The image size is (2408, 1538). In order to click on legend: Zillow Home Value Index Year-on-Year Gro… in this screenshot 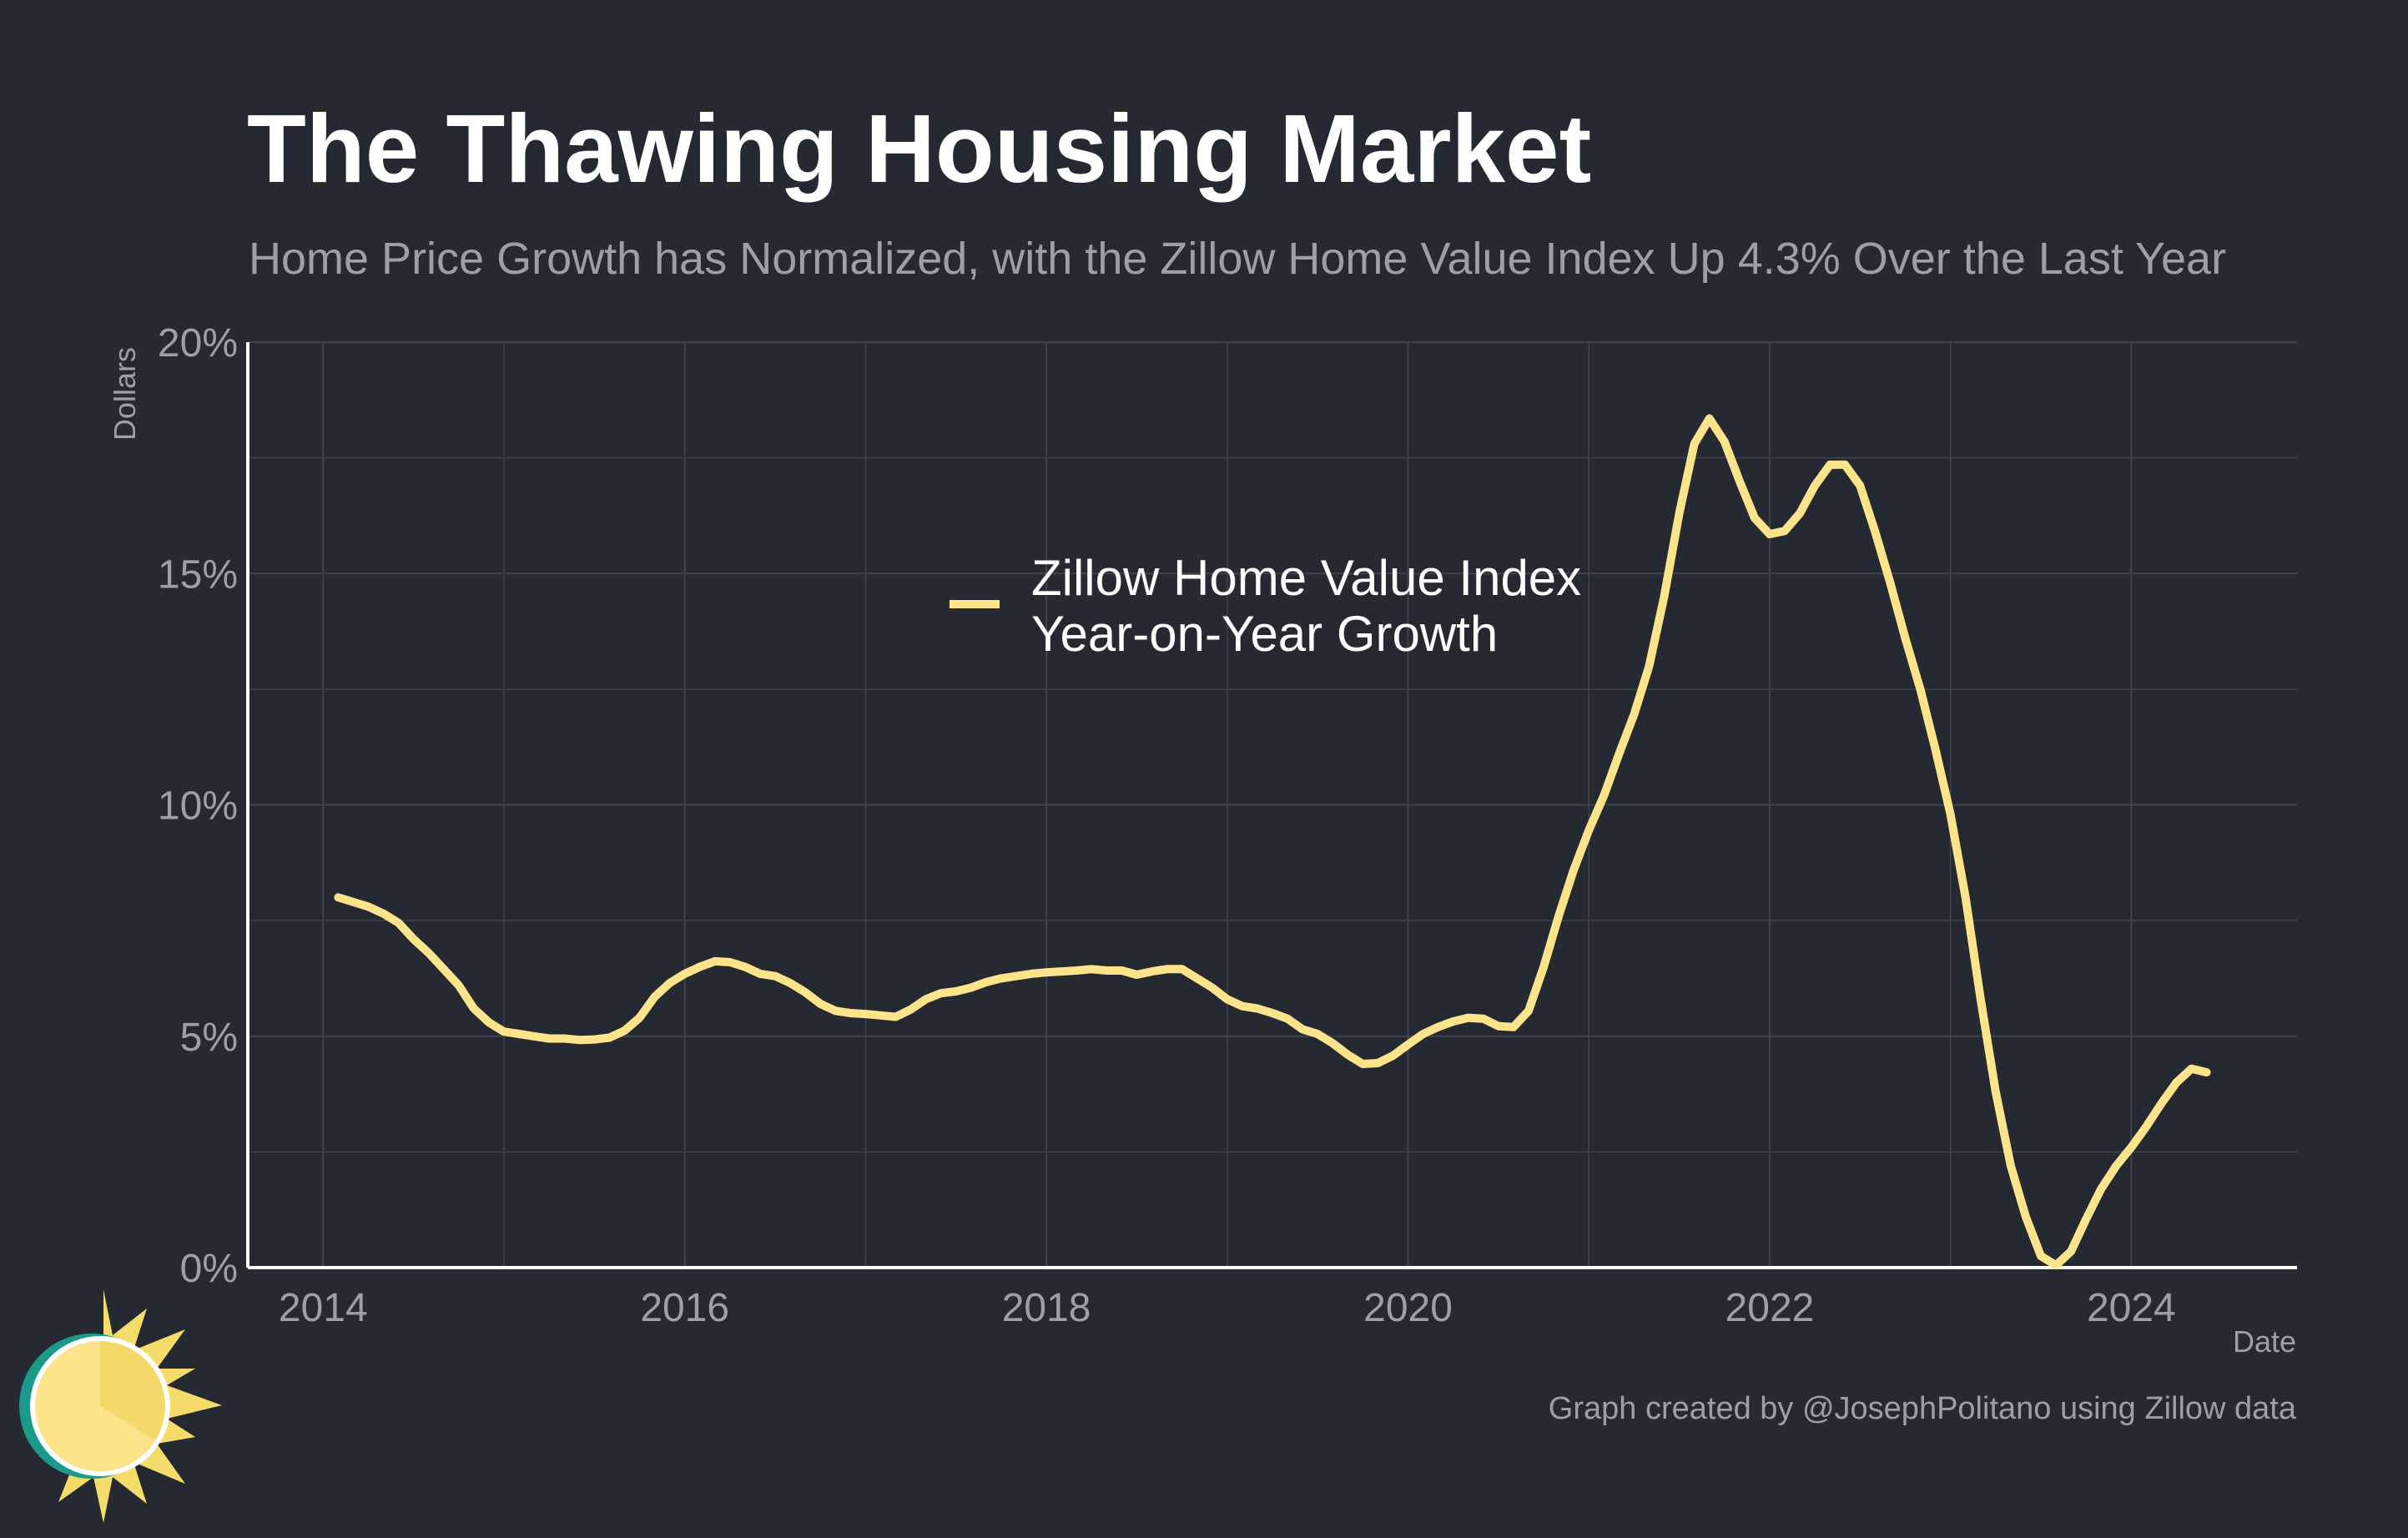, I will do `click(1272, 606)`.